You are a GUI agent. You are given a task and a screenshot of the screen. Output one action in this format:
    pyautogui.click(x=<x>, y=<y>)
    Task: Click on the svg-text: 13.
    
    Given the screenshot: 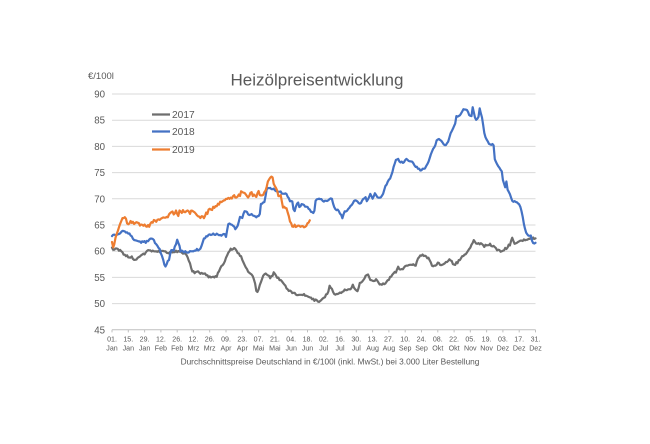 What is the action you would take?
    pyautogui.click(x=373, y=340)
    